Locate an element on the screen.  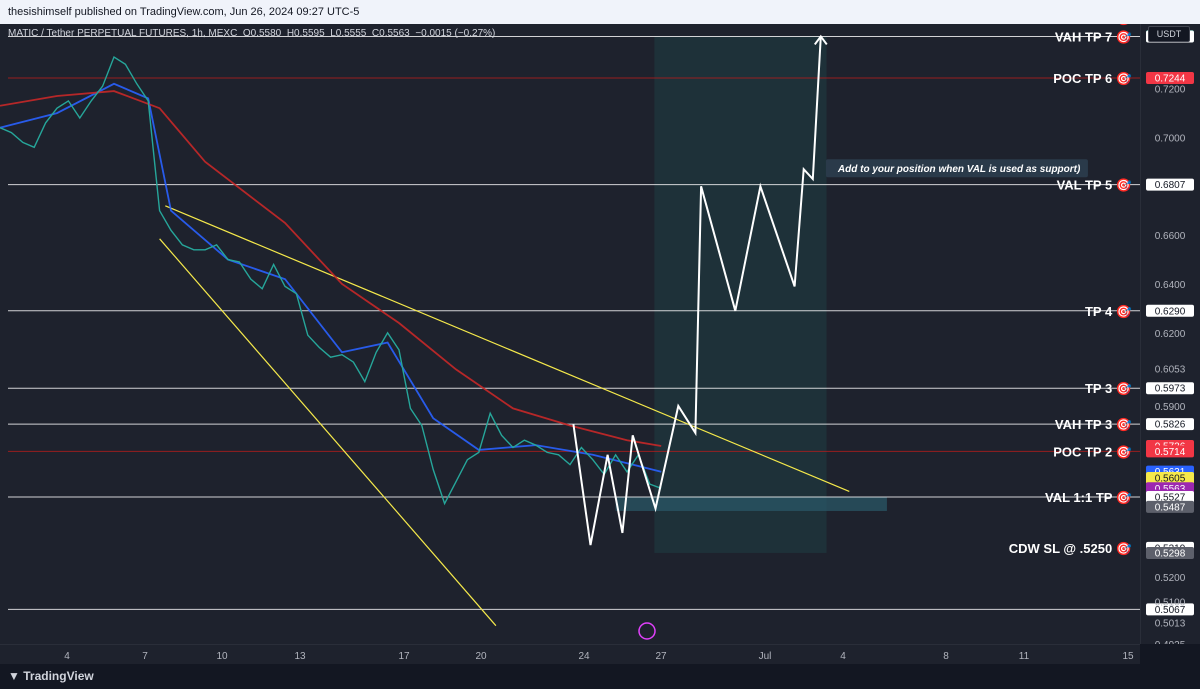
close-label: C is located at coordinates (375, 33).